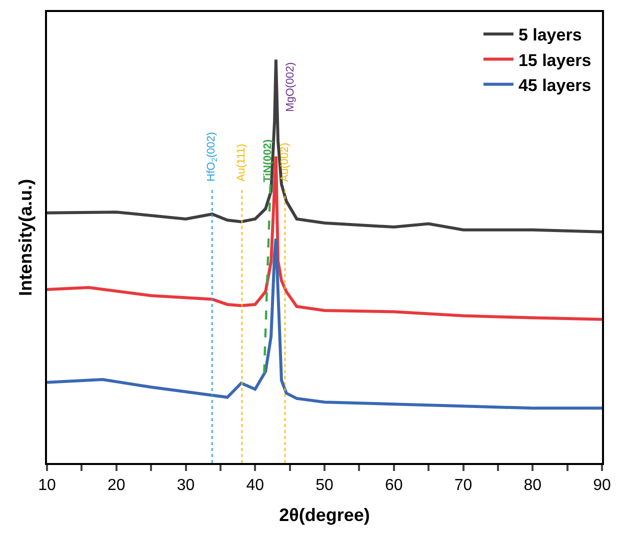 Image resolution: width=621 pixels, height=538 pixels. Describe the element at coordinates (185, 485) in the screenshot. I see `x-tick-label: 30` at that location.